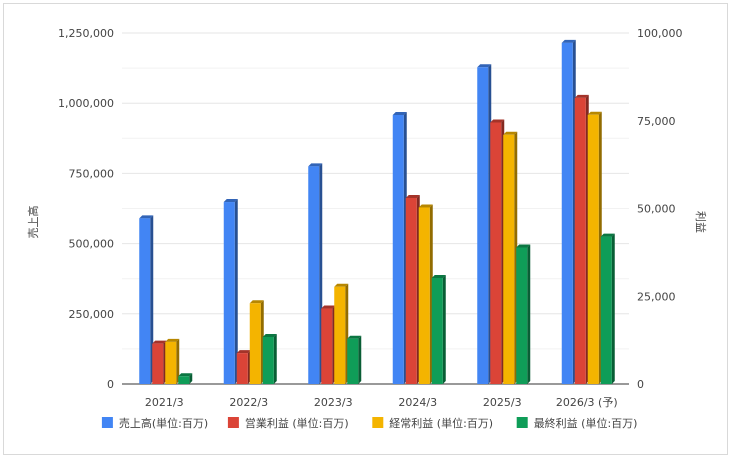  I want to click on y-axis-right-label: 利益, so click(701, 222).